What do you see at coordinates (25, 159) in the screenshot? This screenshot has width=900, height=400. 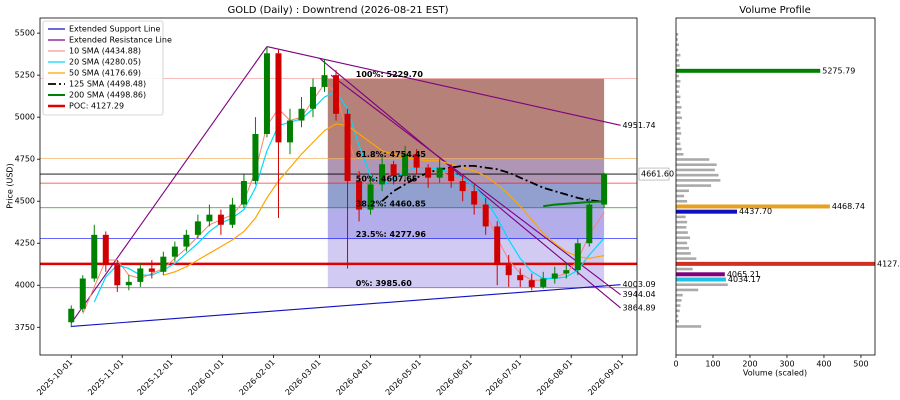 I see `y-tick-label: 4750` at bounding box center [25, 159].